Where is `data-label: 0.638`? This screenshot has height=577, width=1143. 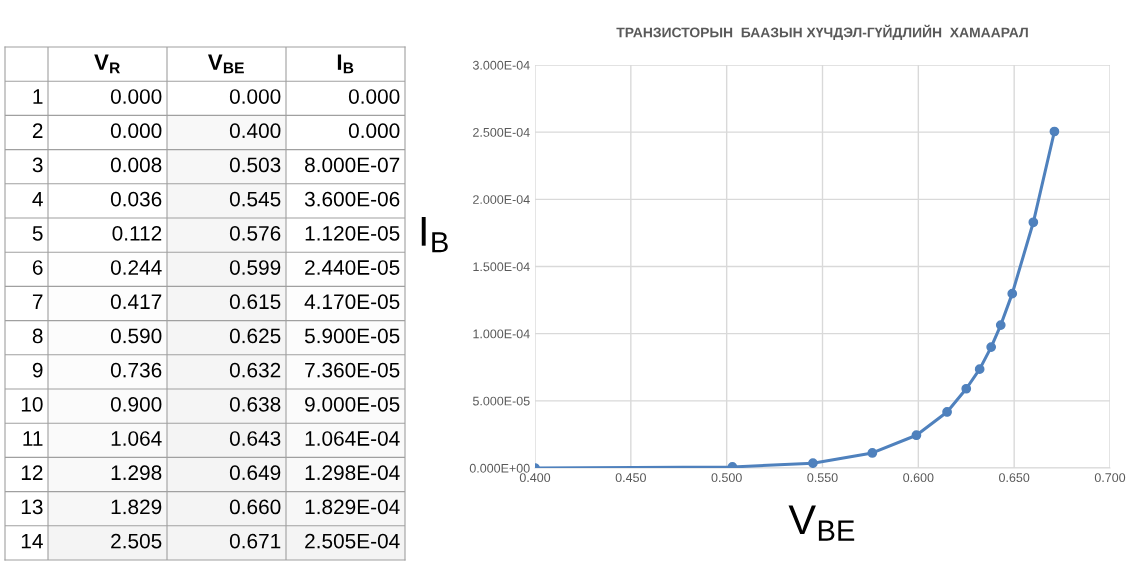 data-label: 0.638 is located at coordinates (255, 404).